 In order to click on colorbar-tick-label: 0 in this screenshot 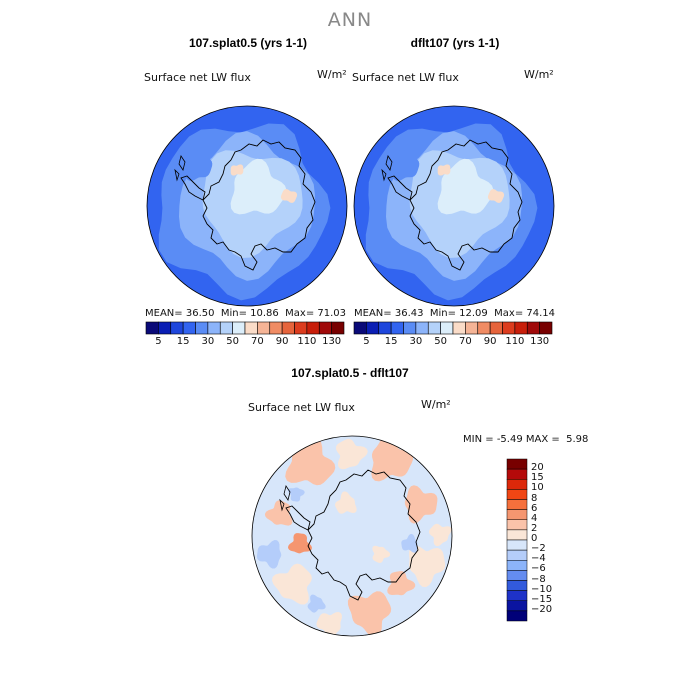, I will do `click(534, 538)`.